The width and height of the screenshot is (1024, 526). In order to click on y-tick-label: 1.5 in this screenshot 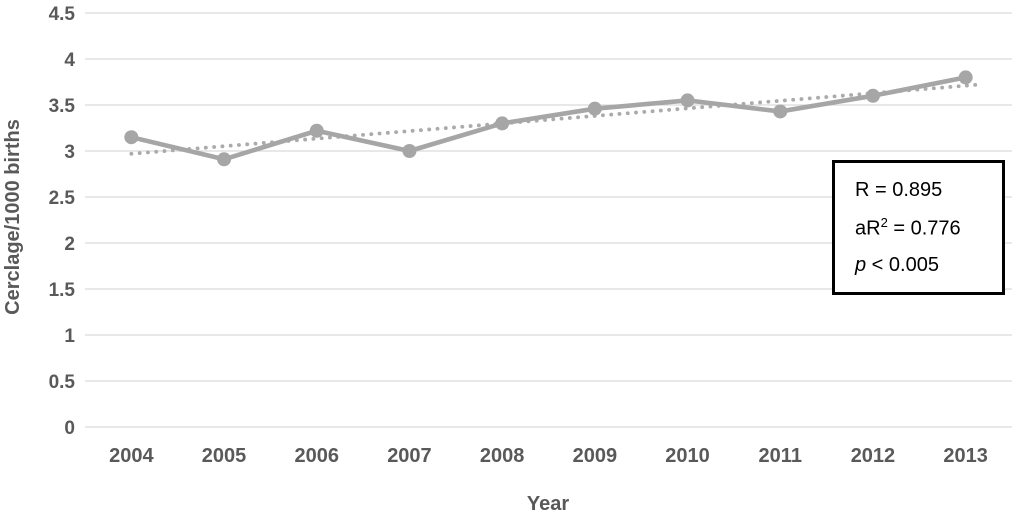, I will do `click(62, 290)`.